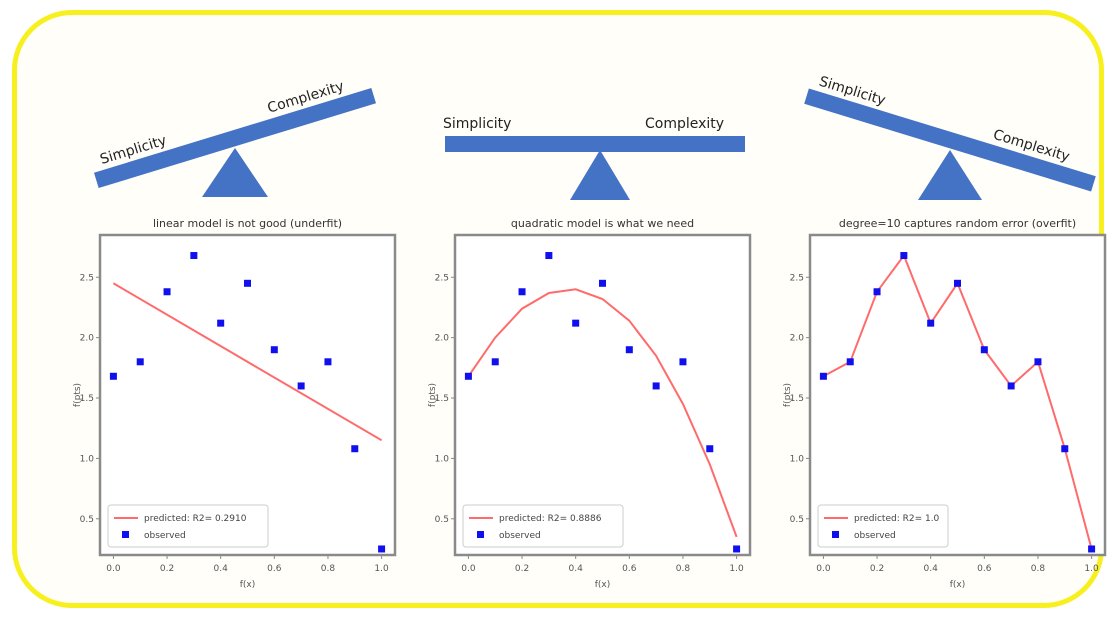 The image size is (1114, 617). What do you see at coordinates (477, 124) in the screenshot?
I see `simplicity-label: Simplicity` at bounding box center [477, 124].